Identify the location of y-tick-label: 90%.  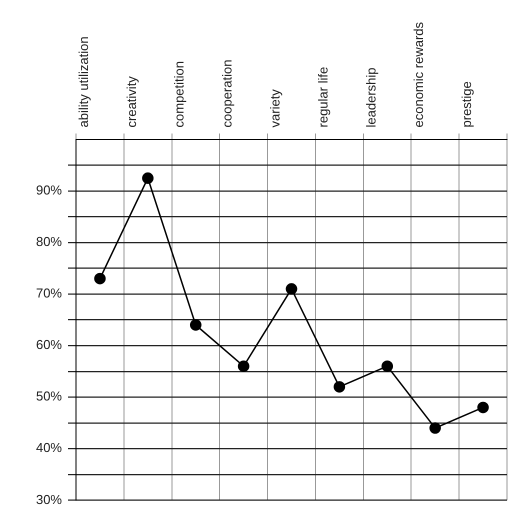
(49, 190).